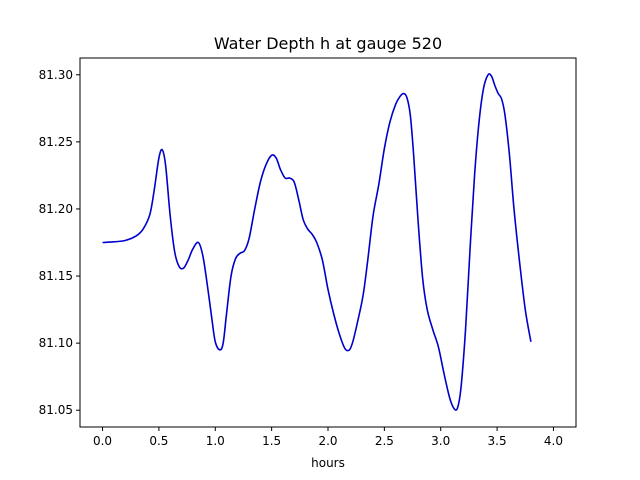  Describe the element at coordinates (327, 441) in the screenshot. I see `x-tick-label: 2.0` at that location.